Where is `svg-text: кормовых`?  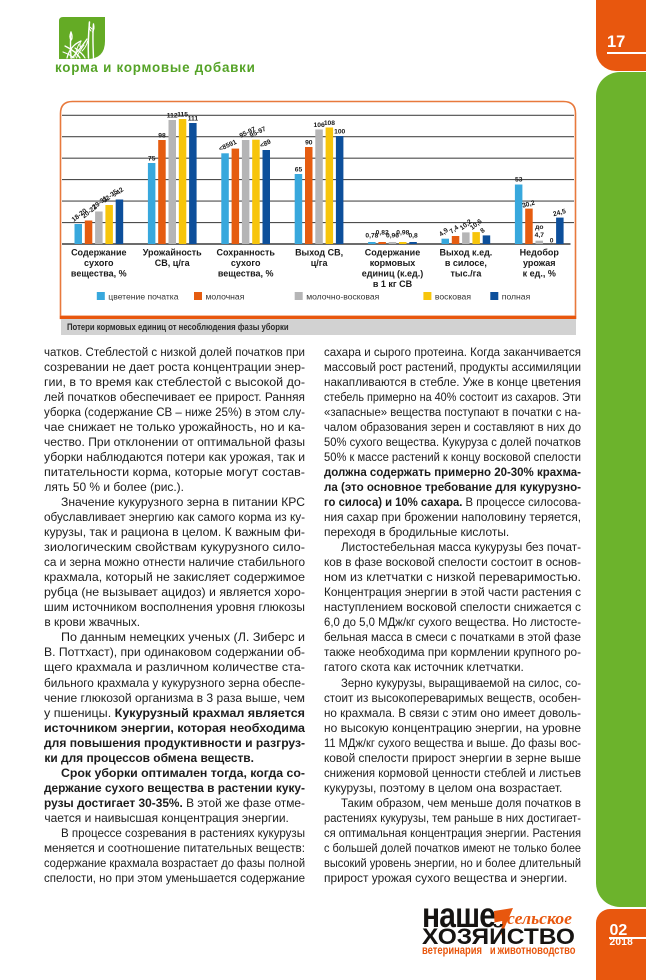 svg-text: кормовых is located at coordinates (393, 263).